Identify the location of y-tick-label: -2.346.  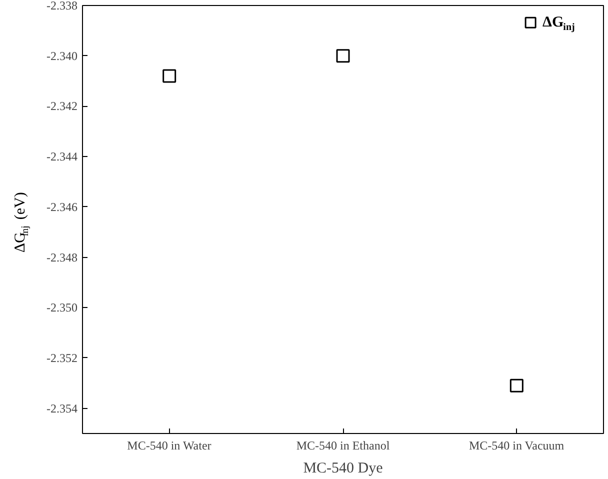
(62, 207).